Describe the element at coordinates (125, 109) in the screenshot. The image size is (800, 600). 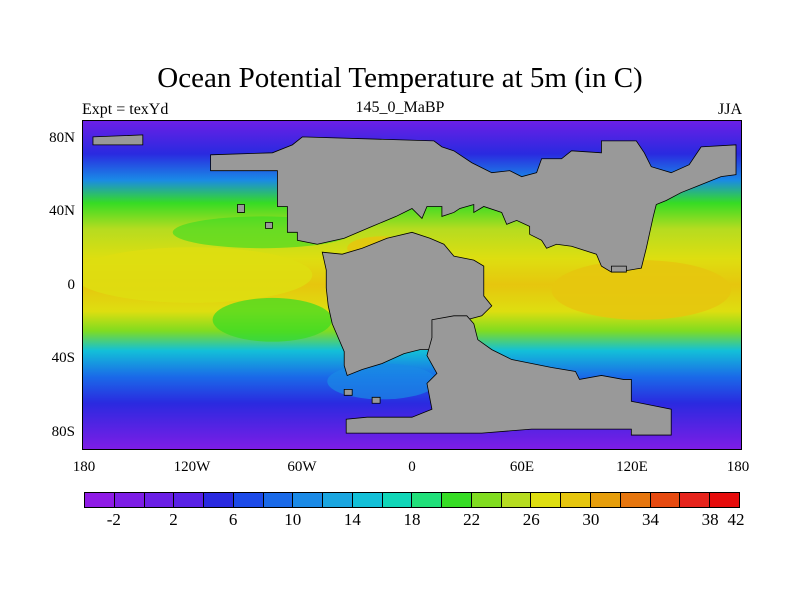
I see `experiment-label: Expt = texYd` at that location.